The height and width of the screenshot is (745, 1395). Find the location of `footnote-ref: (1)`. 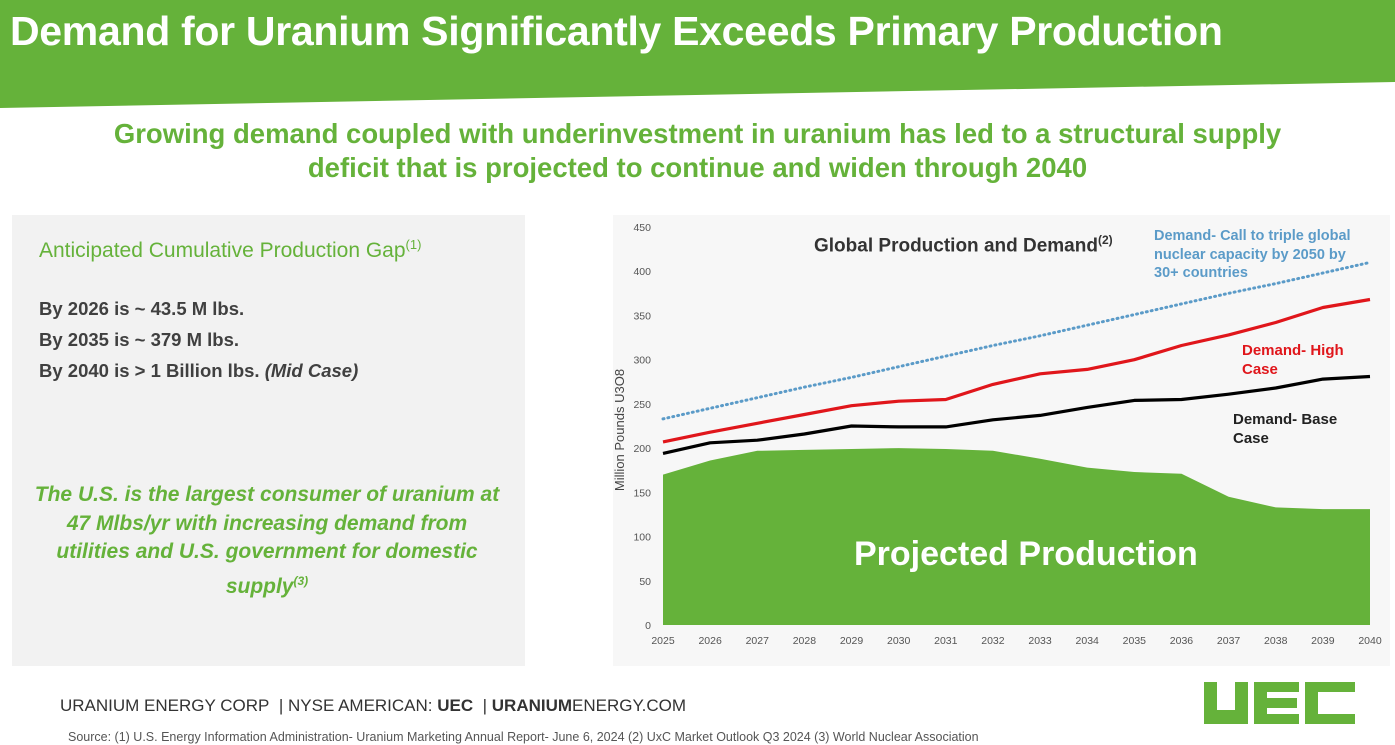

footnote-ref: (1) is located at coordinates (413, 244).